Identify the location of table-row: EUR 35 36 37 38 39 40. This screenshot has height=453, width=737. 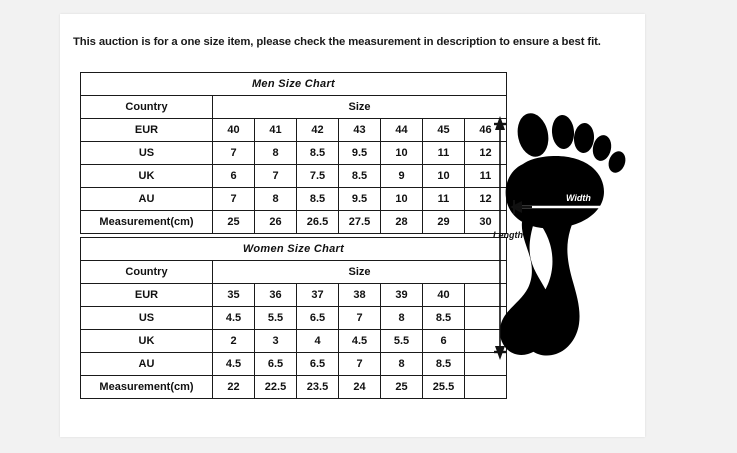
(293, 295).